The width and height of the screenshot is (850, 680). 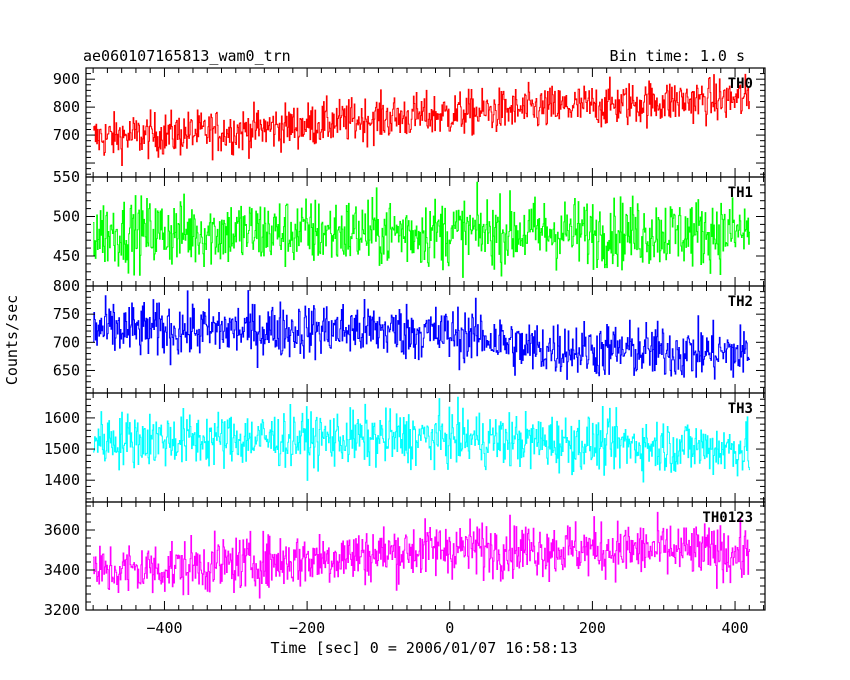 What do you see at coordinates (734, 628) in the screenshot?
I see `x-tick-label: 400` at bounding box center [734, 628].